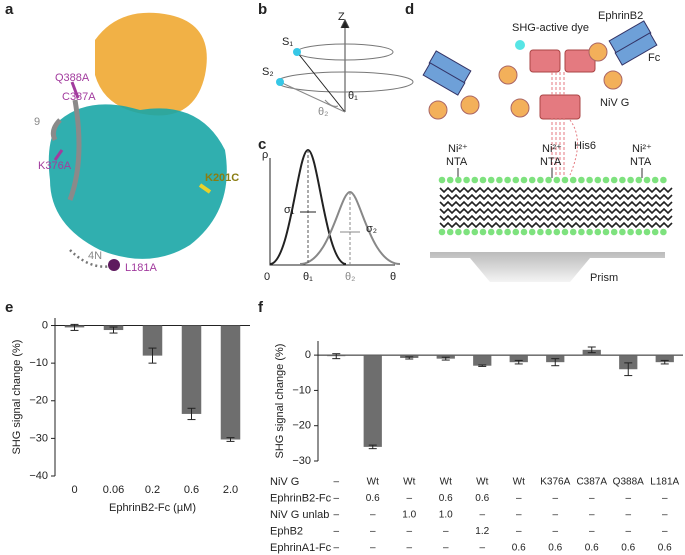  Describe the element at coordinates (72, 78) in the screenshot. I see `label: Q388A` at that location.